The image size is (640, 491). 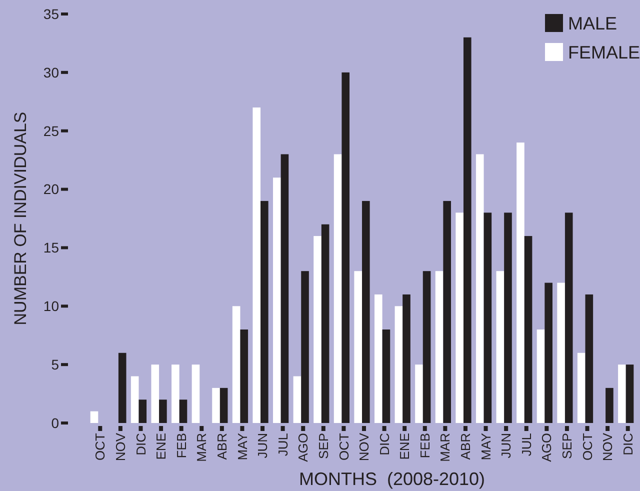 I want to click on y-tick-label: 20, so click(x=51, y=189).